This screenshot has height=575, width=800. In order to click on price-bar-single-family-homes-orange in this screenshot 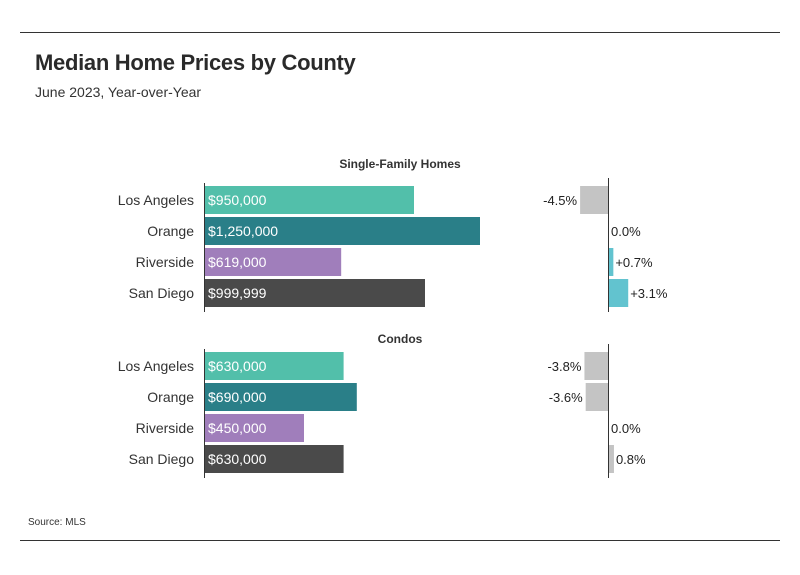, I will do `click(342, 231)`.